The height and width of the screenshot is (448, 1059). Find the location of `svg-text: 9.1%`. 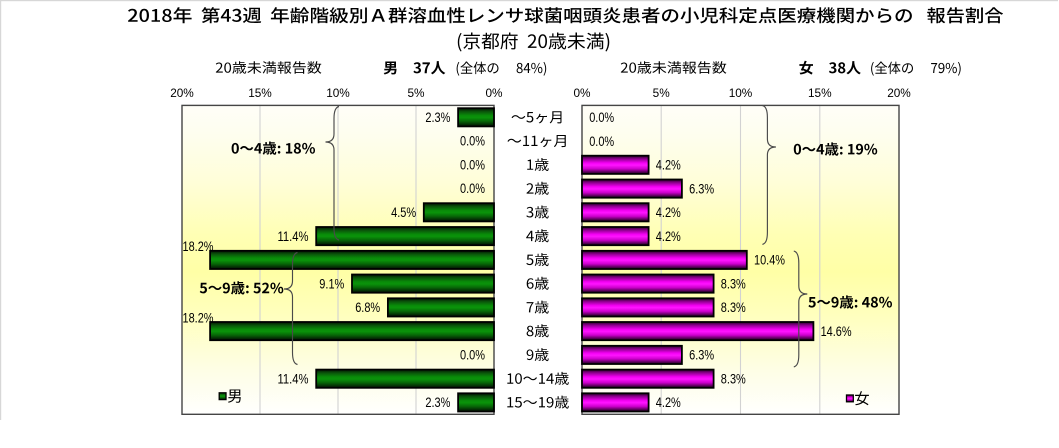

svg-text: 9.1% is located at coordinates (331, 283).